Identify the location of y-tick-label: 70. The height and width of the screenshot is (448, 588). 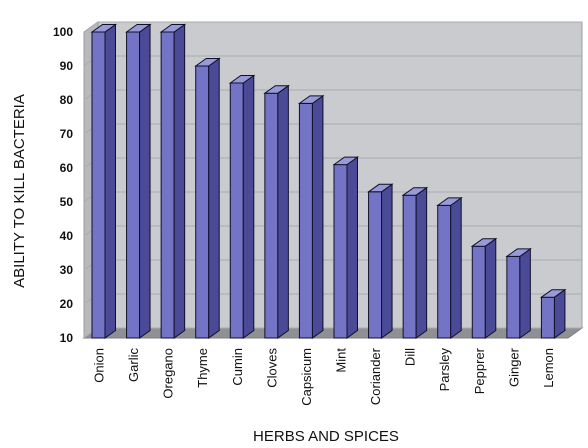
(67, 134).